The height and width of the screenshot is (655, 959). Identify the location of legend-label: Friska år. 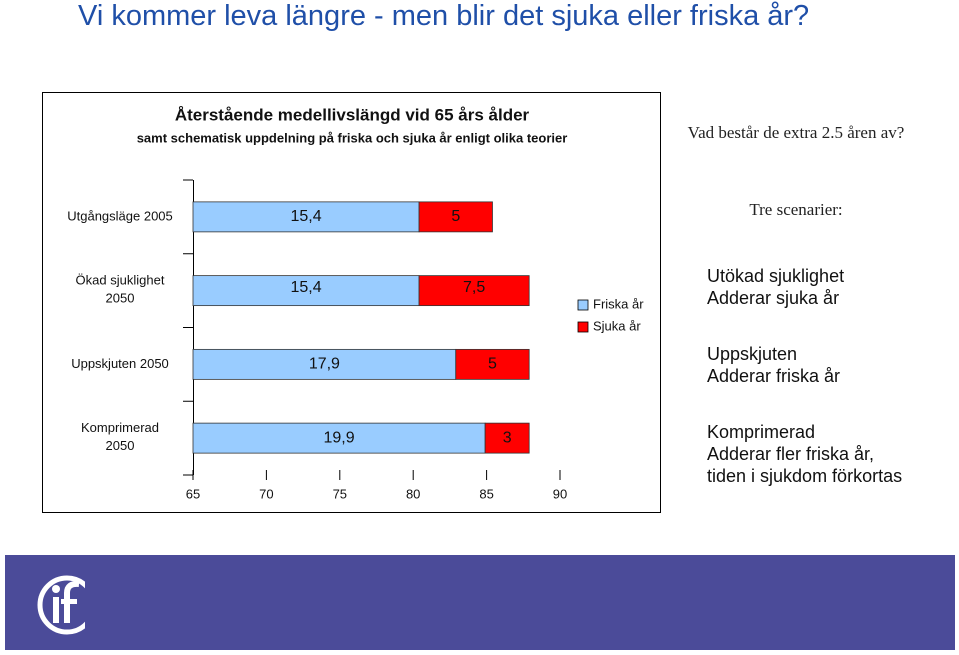
(618, 303).